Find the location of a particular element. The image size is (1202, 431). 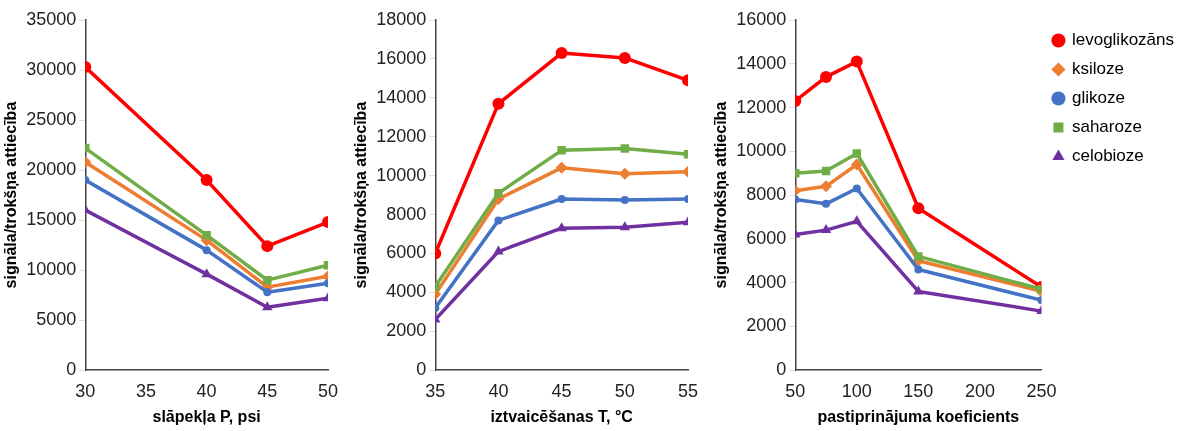

y-tick-label: 18000 is located at coordinates (401, 18).